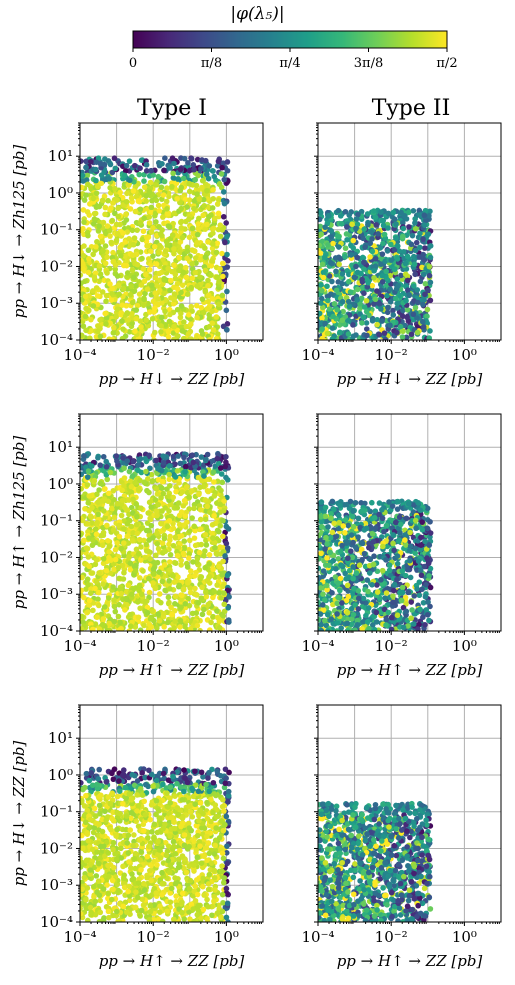 This screenshot has height=985, width=515. Describe the element at coordinates (172, 108) in the screenshot. I see `column-title-type-i: Type I` at that location.